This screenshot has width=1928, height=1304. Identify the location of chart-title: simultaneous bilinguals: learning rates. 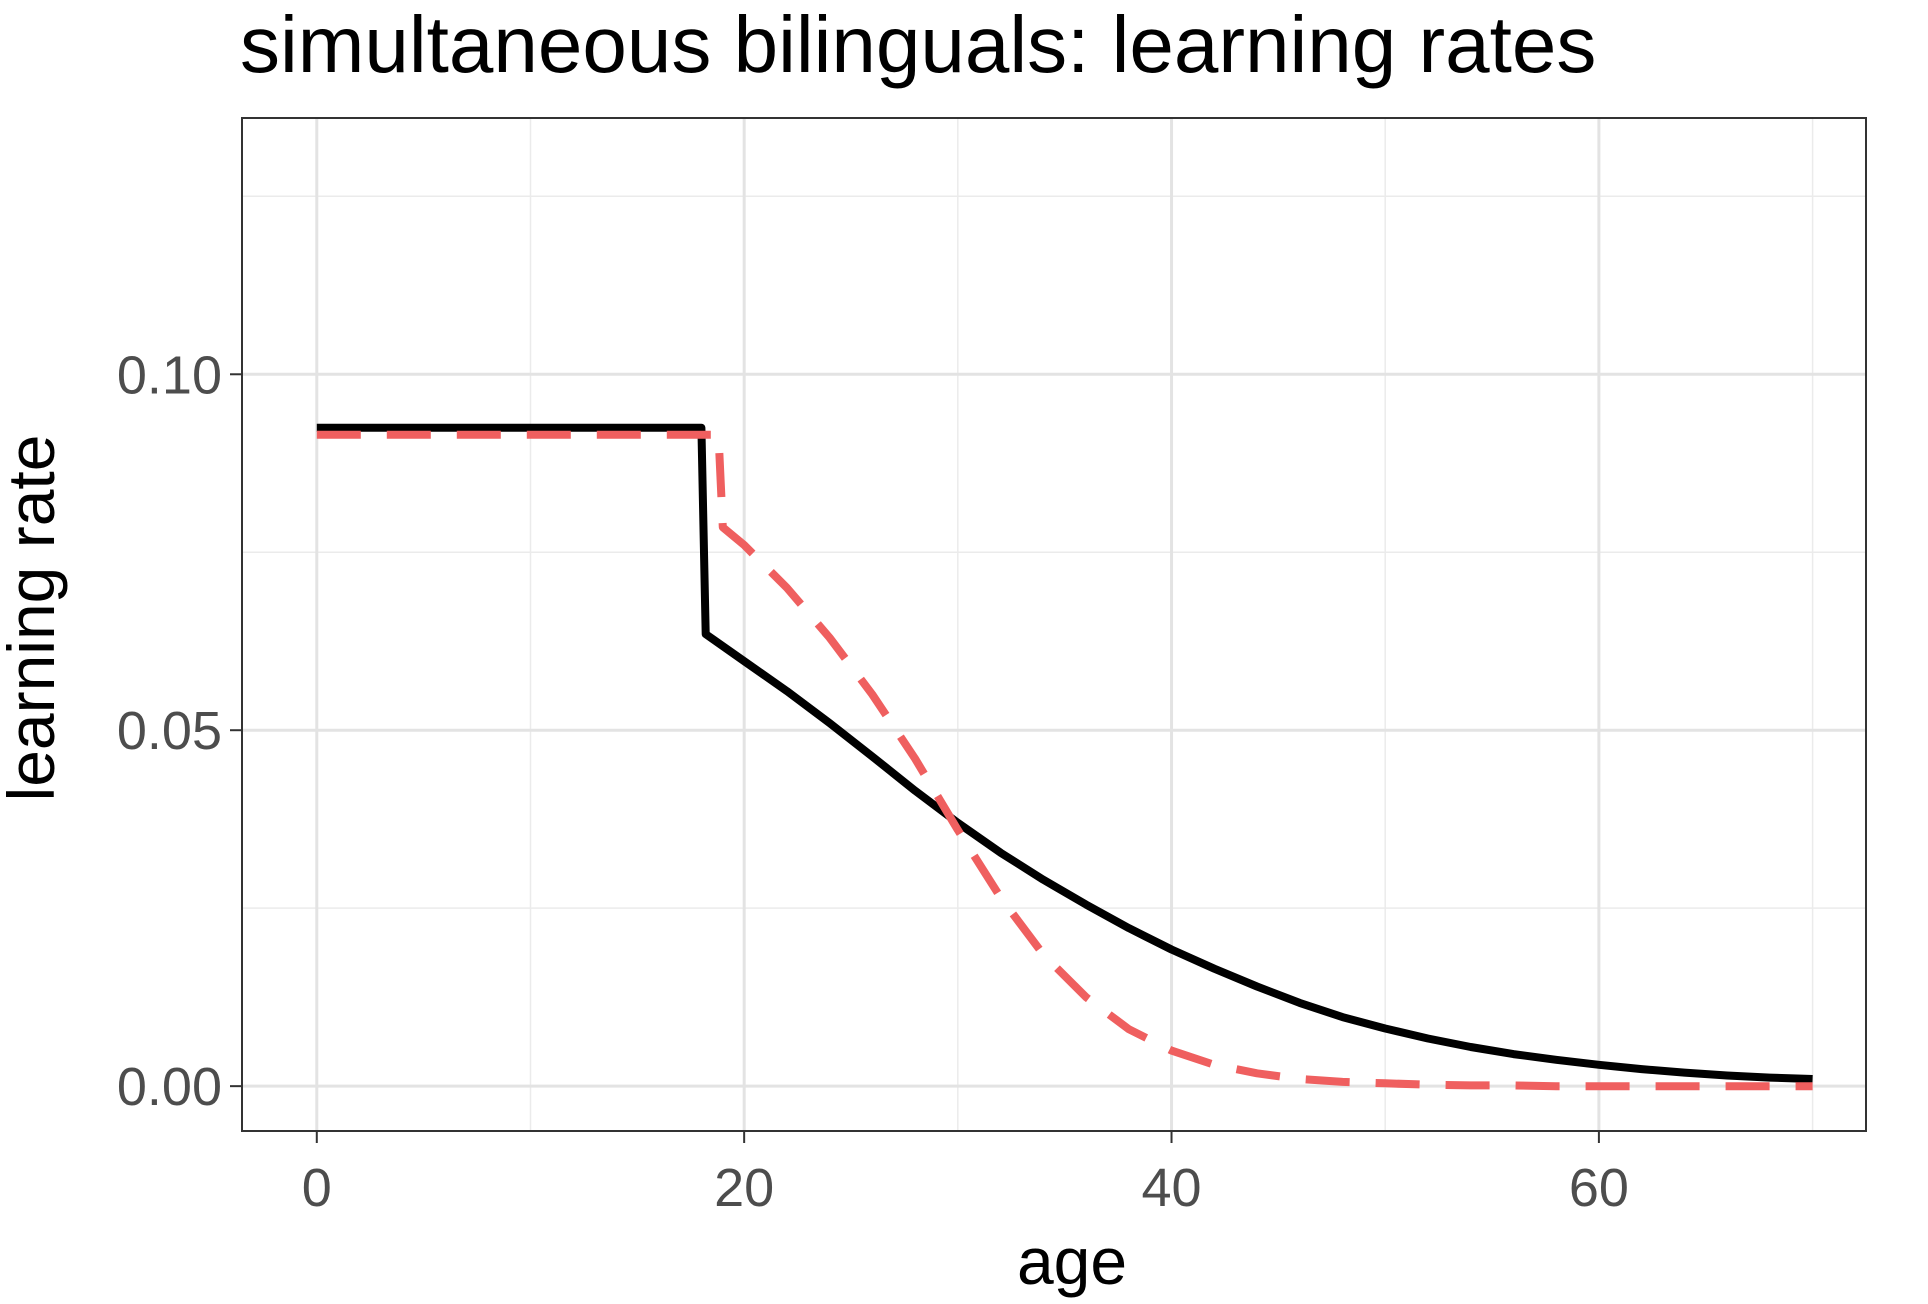
(918, 44).